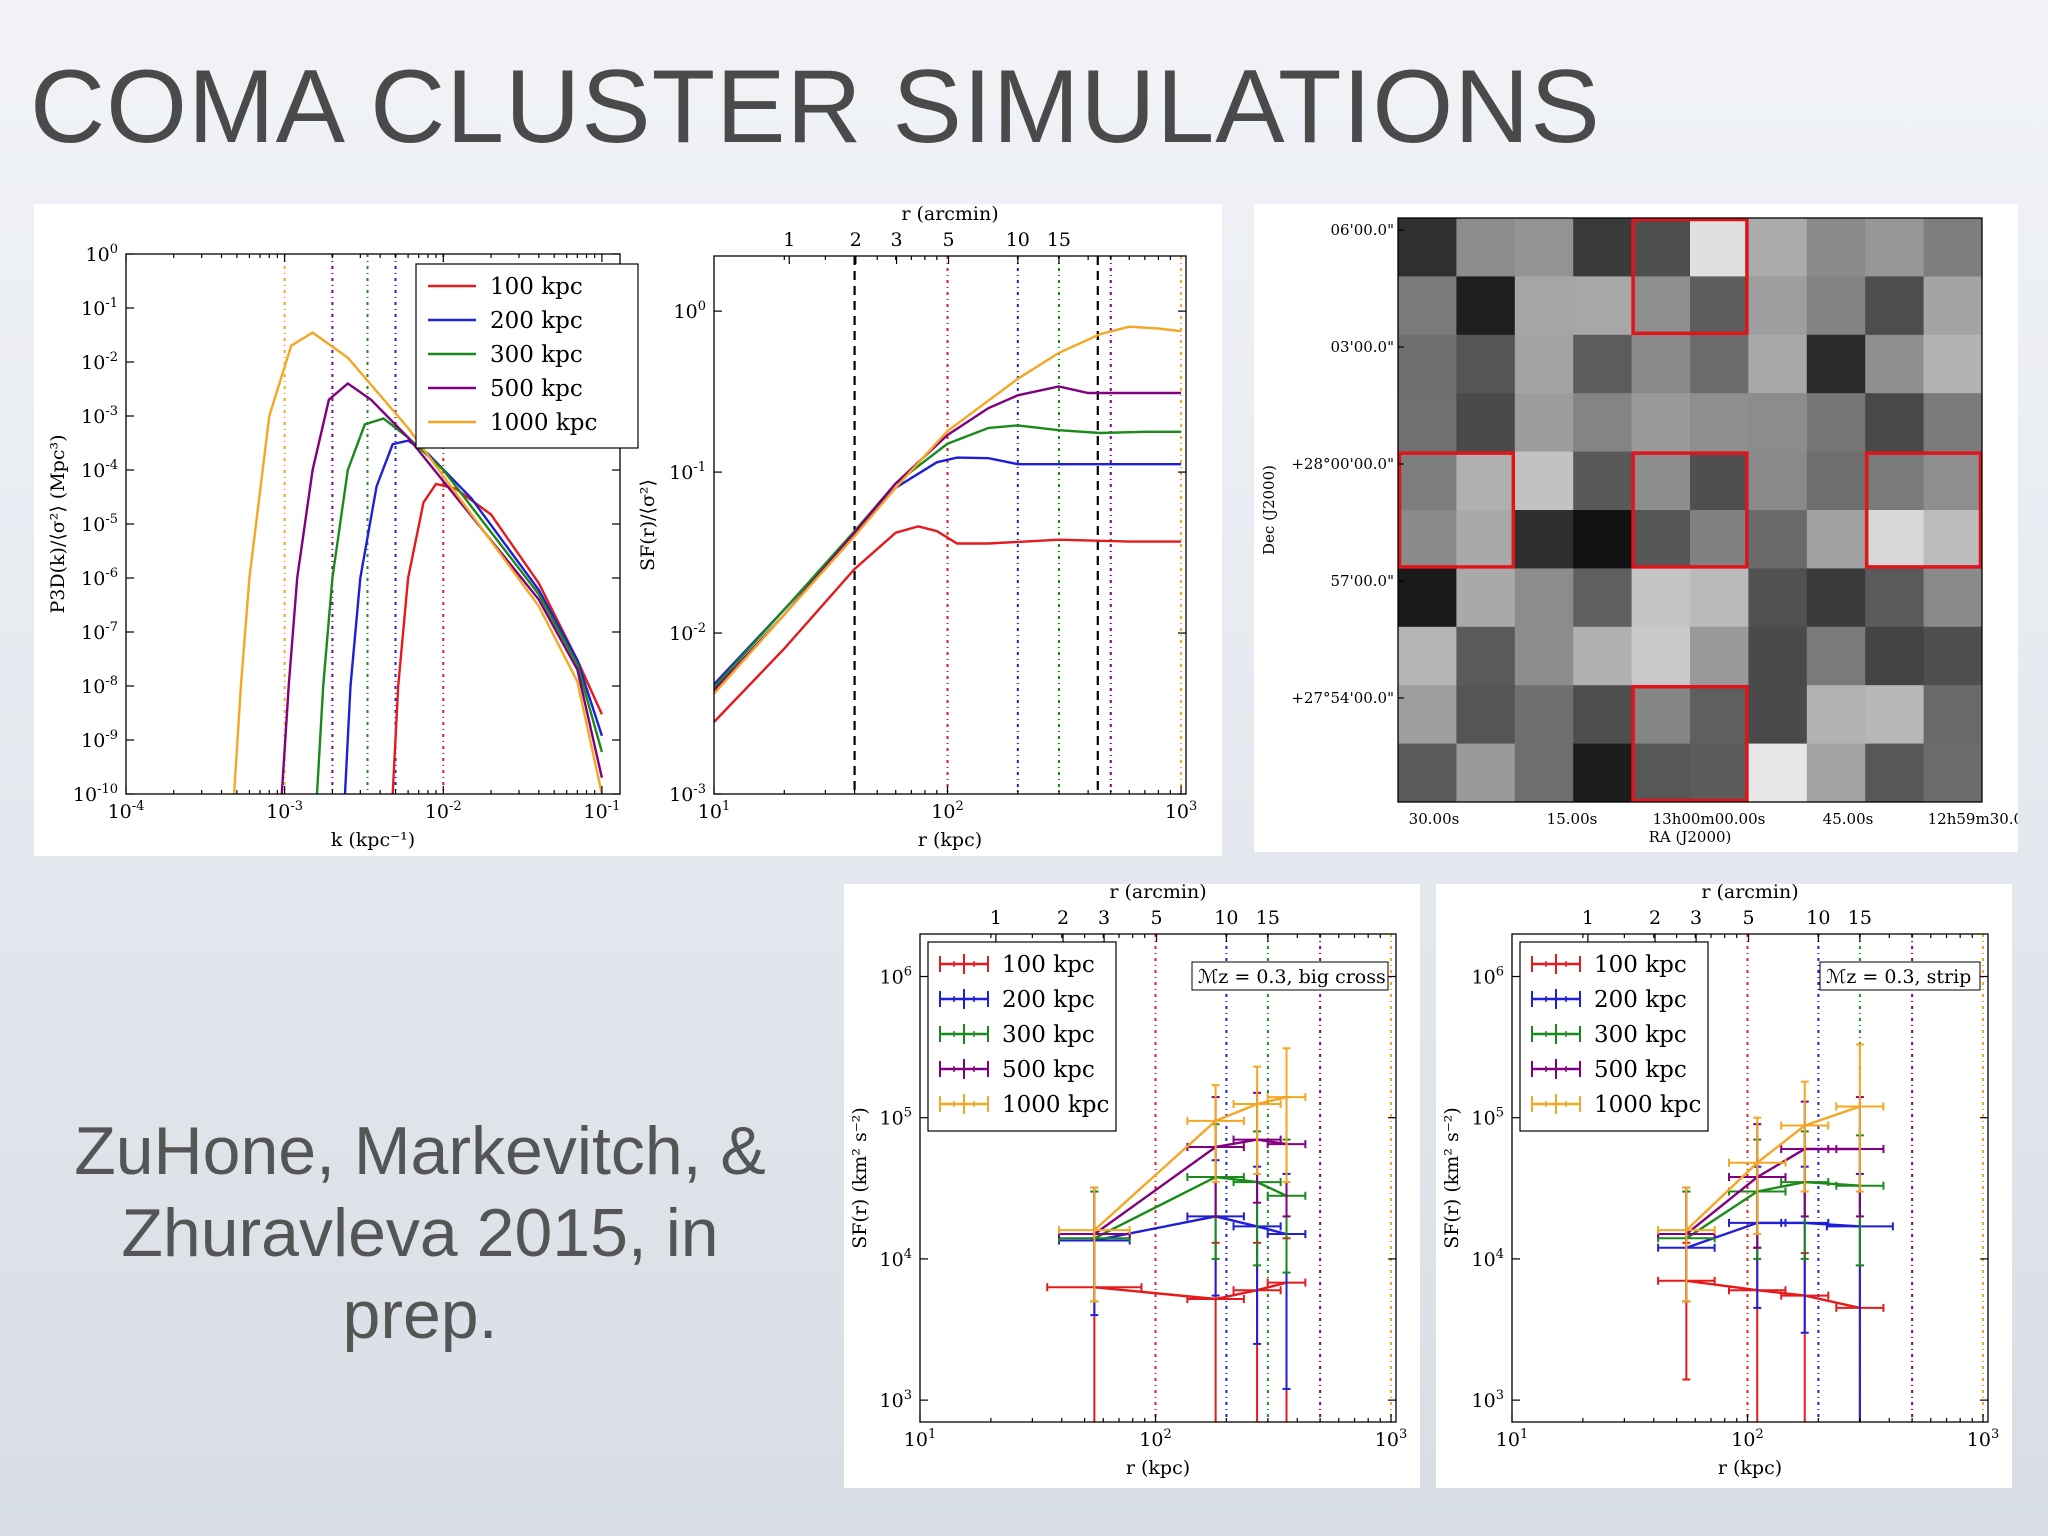  Describe the element at coordinates (1055, 1105) in the screenshot. I see `legend-label: 1000 kpc` at that location.